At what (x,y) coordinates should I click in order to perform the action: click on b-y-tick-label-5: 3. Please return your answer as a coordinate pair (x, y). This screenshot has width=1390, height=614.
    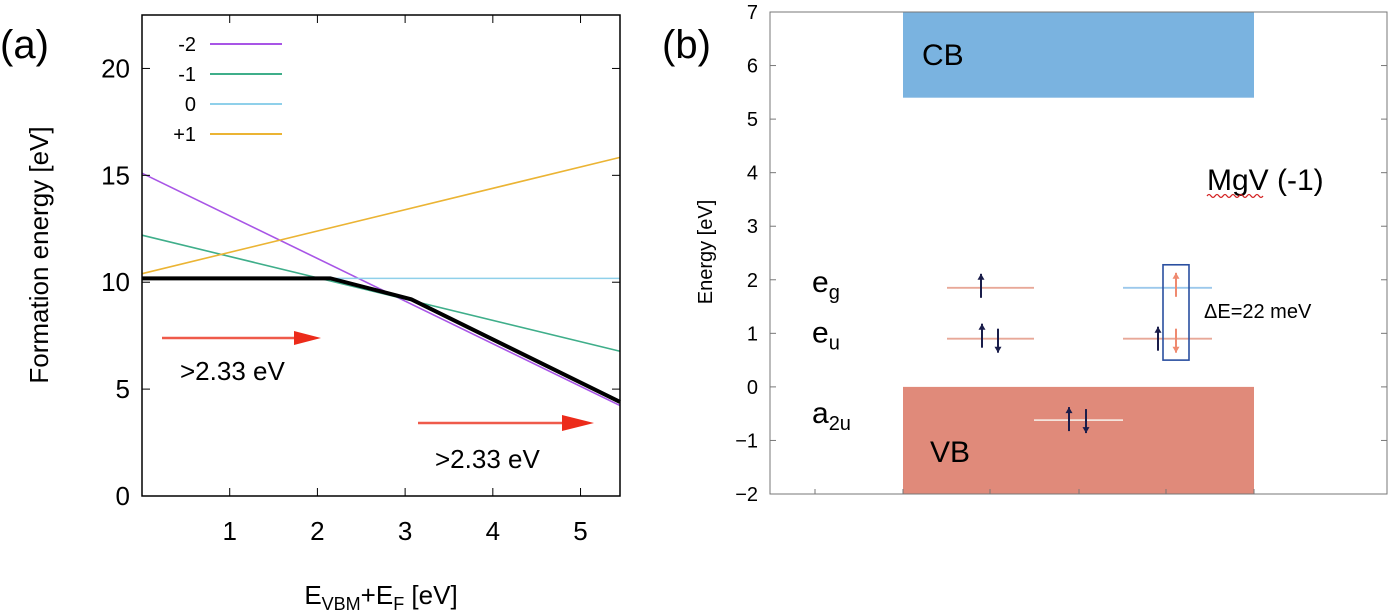
    Looking at the image, I should click on (752, 227).